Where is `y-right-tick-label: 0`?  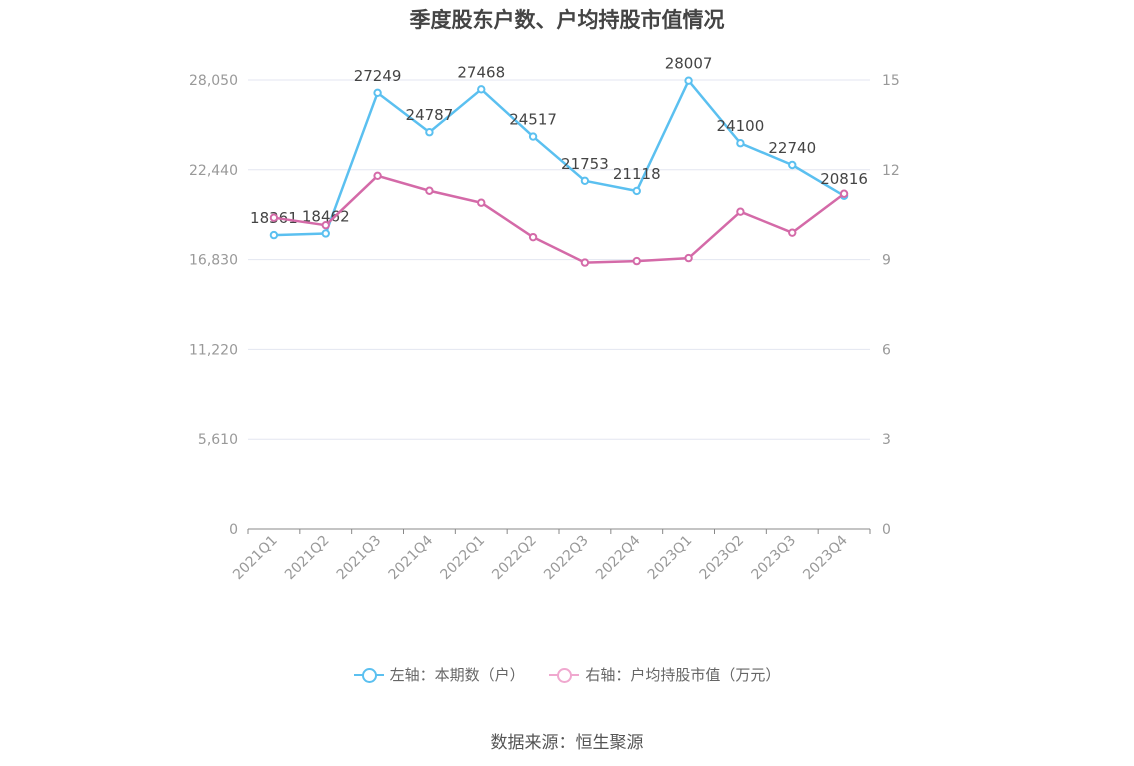 y-right-tick-label: 0 is located at coordinates (886, 530).